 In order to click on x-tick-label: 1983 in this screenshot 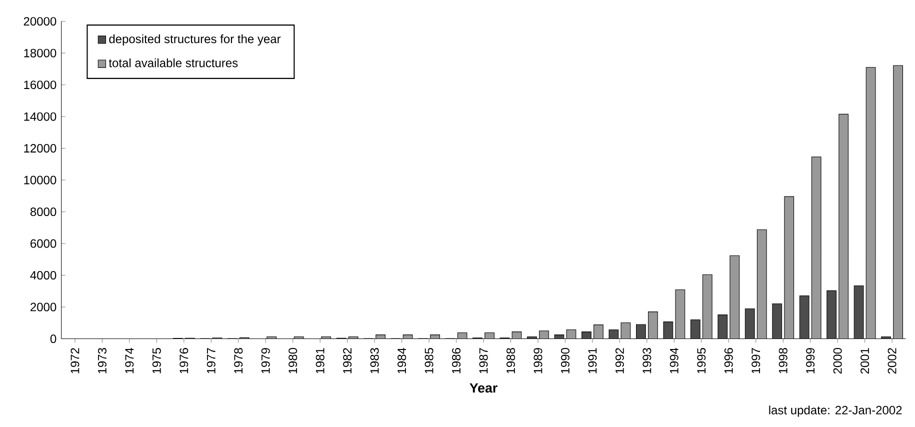, I will do `click(374, 361)`.